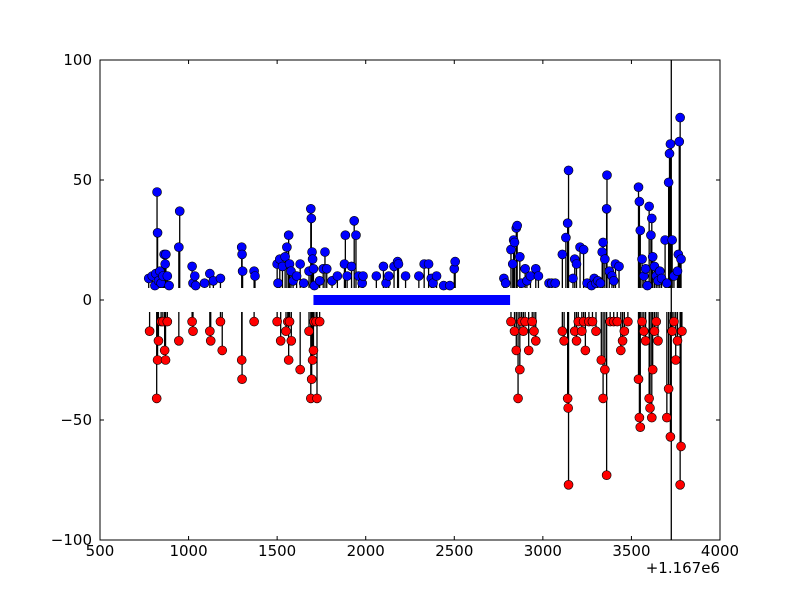 The height and width of the screenshot is (600, 800). Describe the element at coordinates (76, 420) in the screenshot. I see `y-tick-label: −50` at that location.